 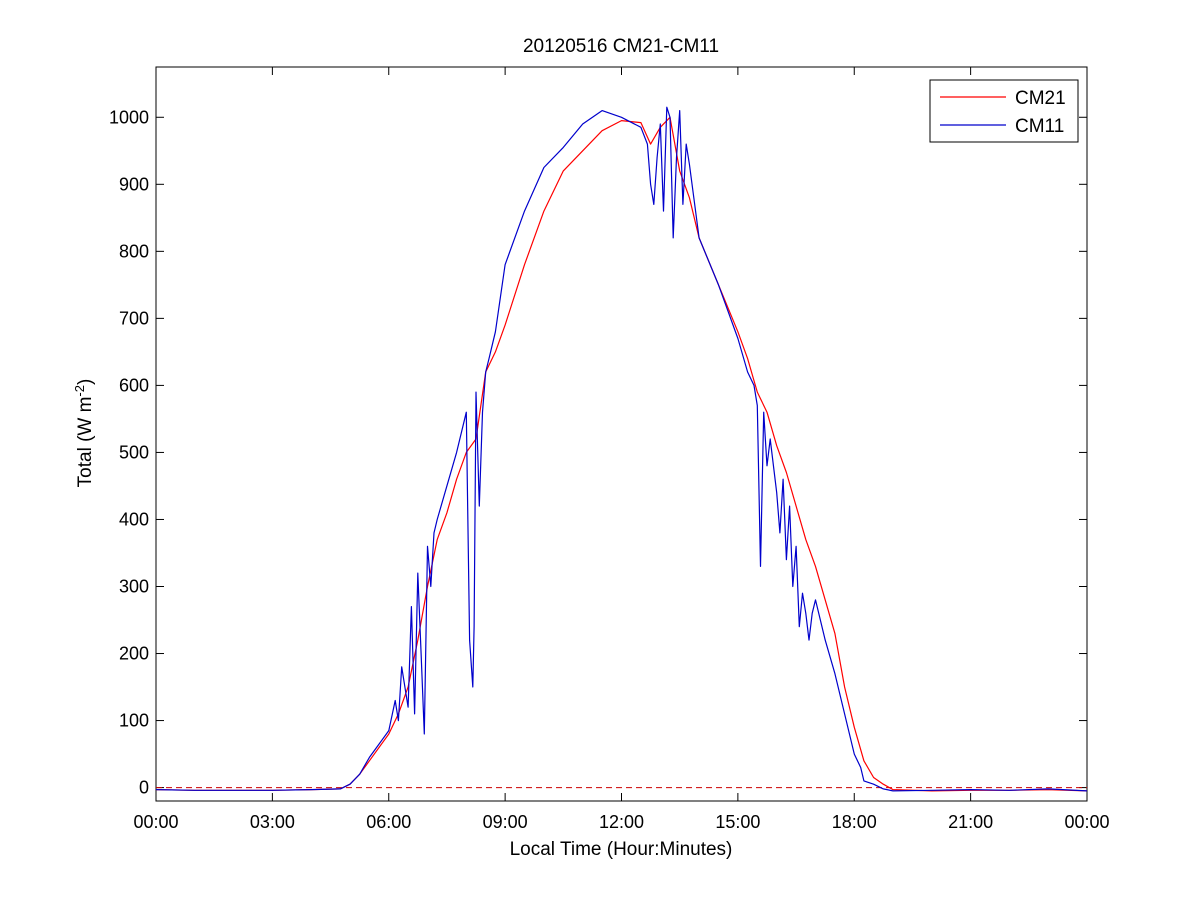 I want to click on y-tick-label: 400, so click(x=134, y=519).